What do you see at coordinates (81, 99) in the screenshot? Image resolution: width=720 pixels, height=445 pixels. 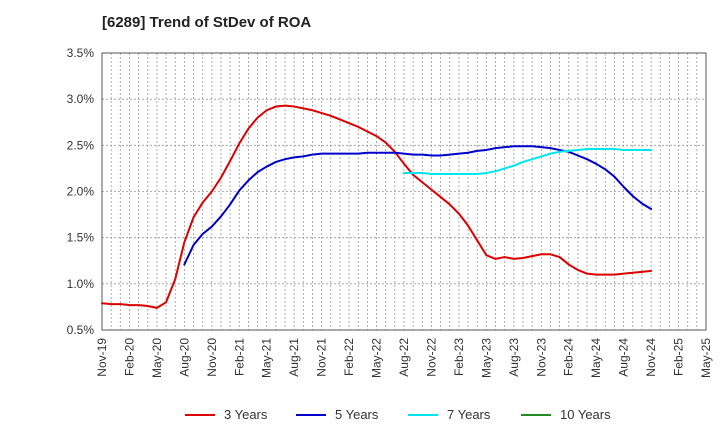 I see `y-tick-label: 3.0%` at bounding box center [81, 99].